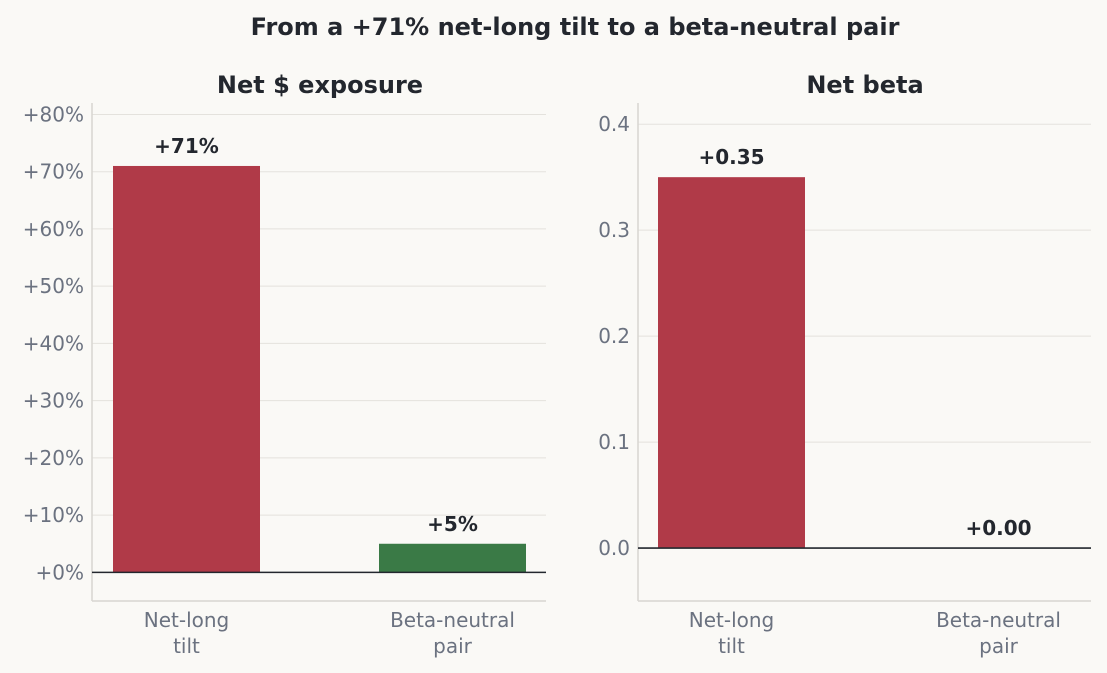 This screenshot has width=1107, height=673. I want to click on y-tick-label: 0.2, so click(614, 336).